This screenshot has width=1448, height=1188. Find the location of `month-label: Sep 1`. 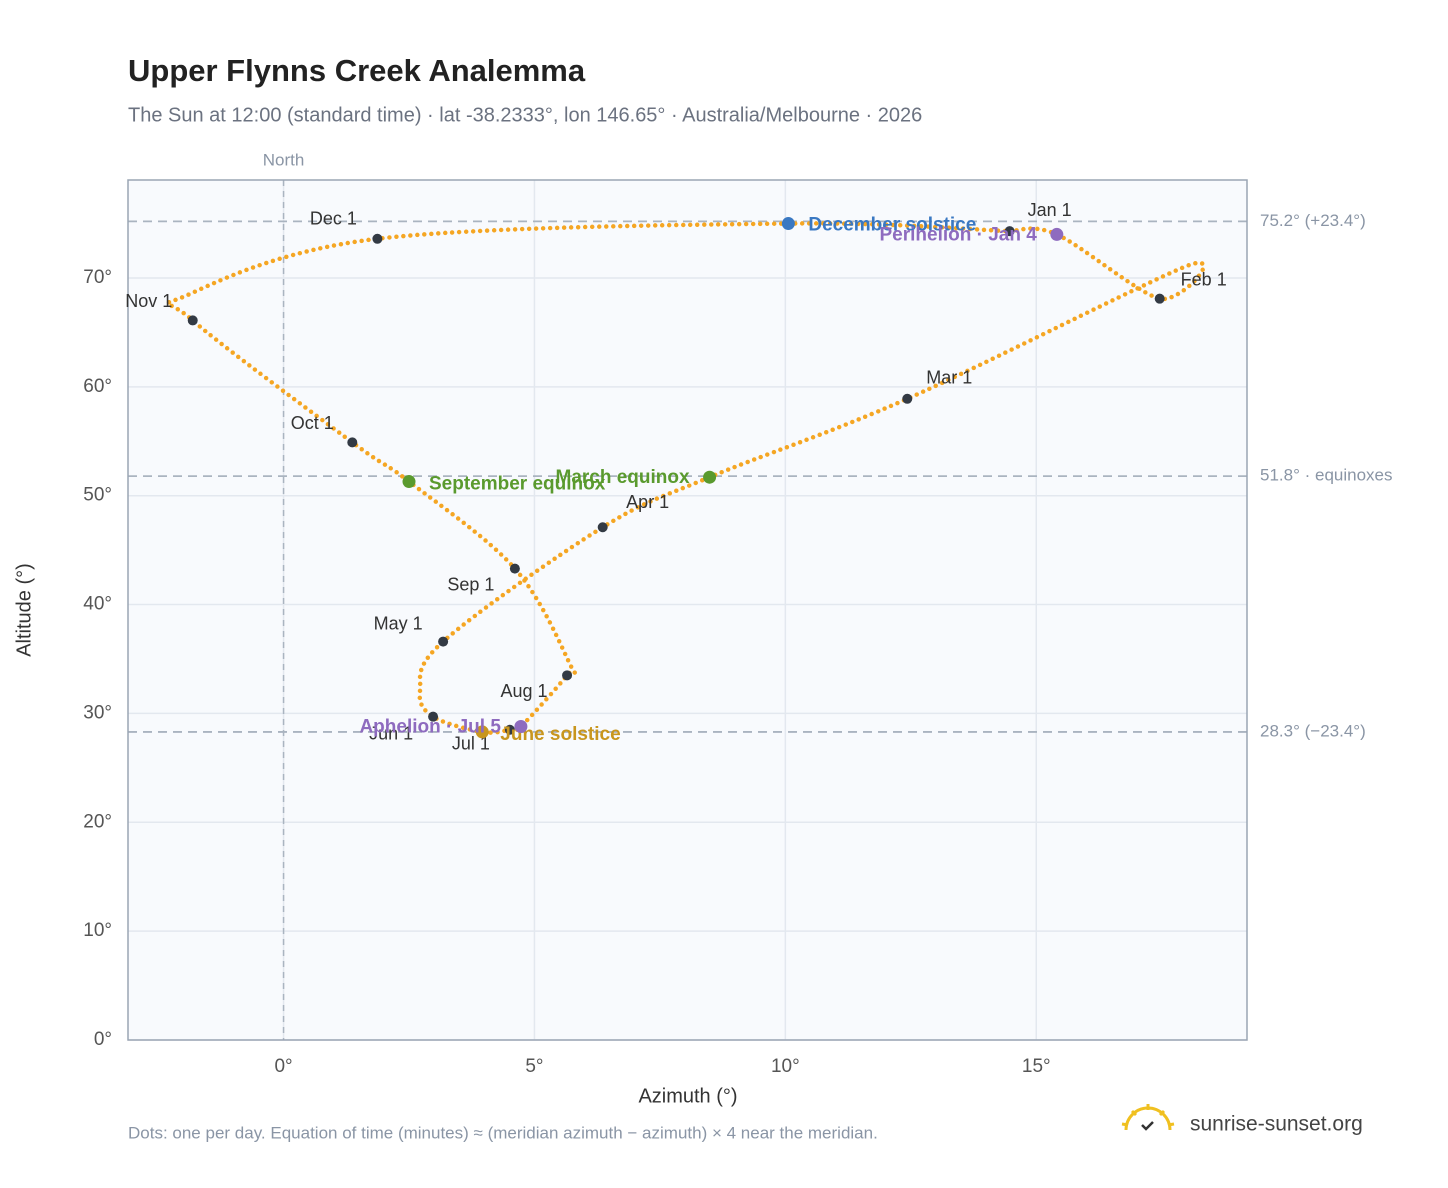

month-label: Sep 1 is located at coordinates (470, 584).